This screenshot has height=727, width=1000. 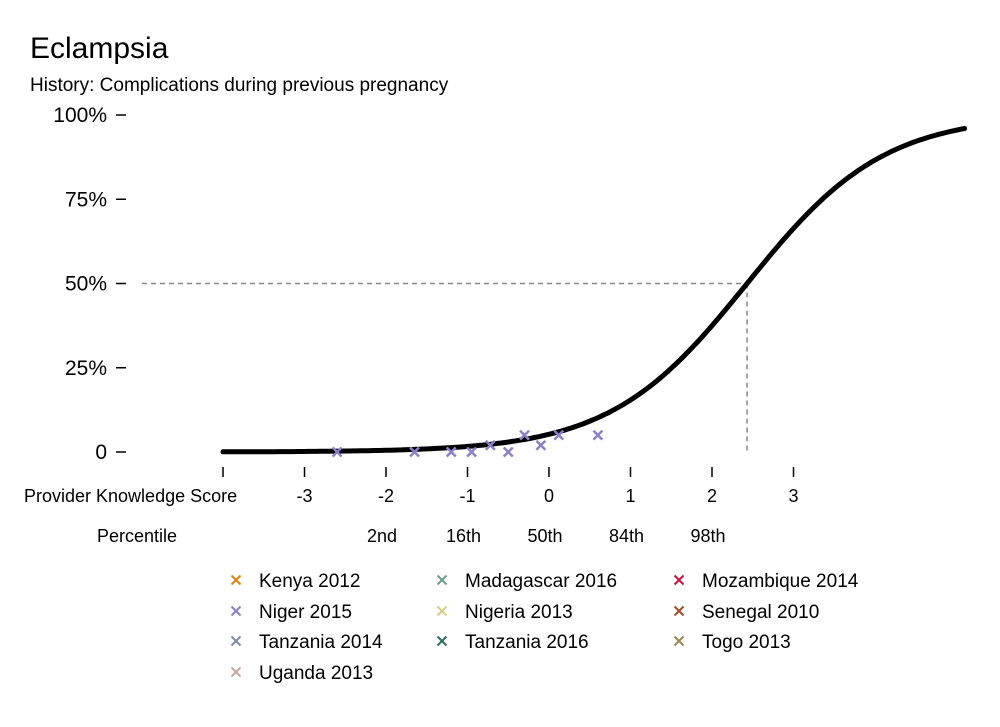 What do you see at coordinates (527, 642) in the screenshot?
I see `legend-label: Tanzania 2016` at bounding box center [527, 642].